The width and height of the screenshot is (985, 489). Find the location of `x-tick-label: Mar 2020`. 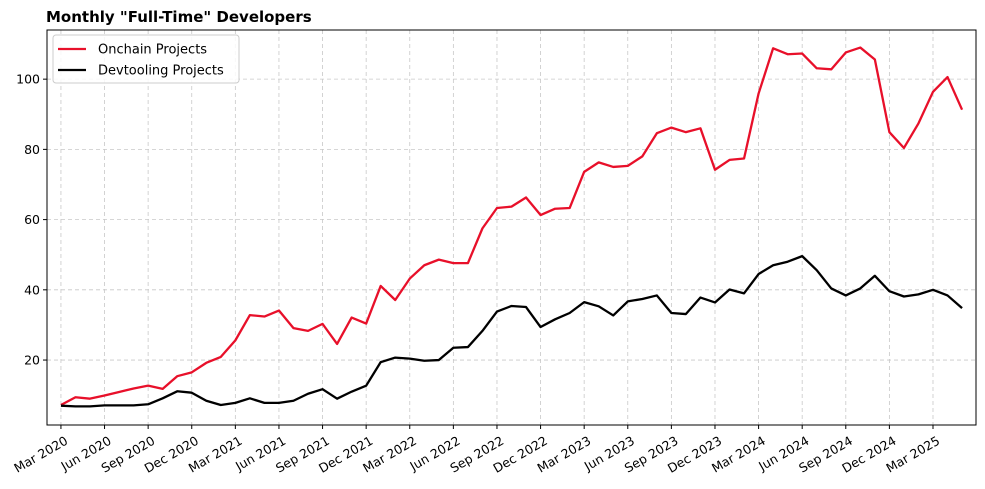

x-tick-label: Mar 2020 is located at coordinates (40, 454).